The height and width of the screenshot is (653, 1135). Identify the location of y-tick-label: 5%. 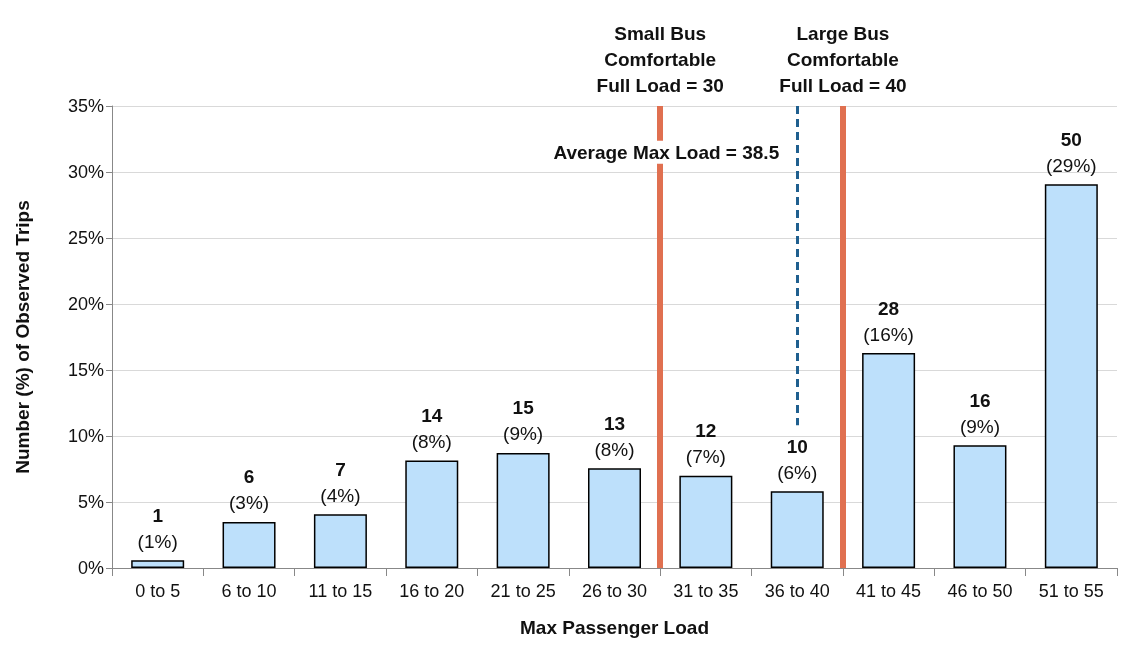
(90, 502).